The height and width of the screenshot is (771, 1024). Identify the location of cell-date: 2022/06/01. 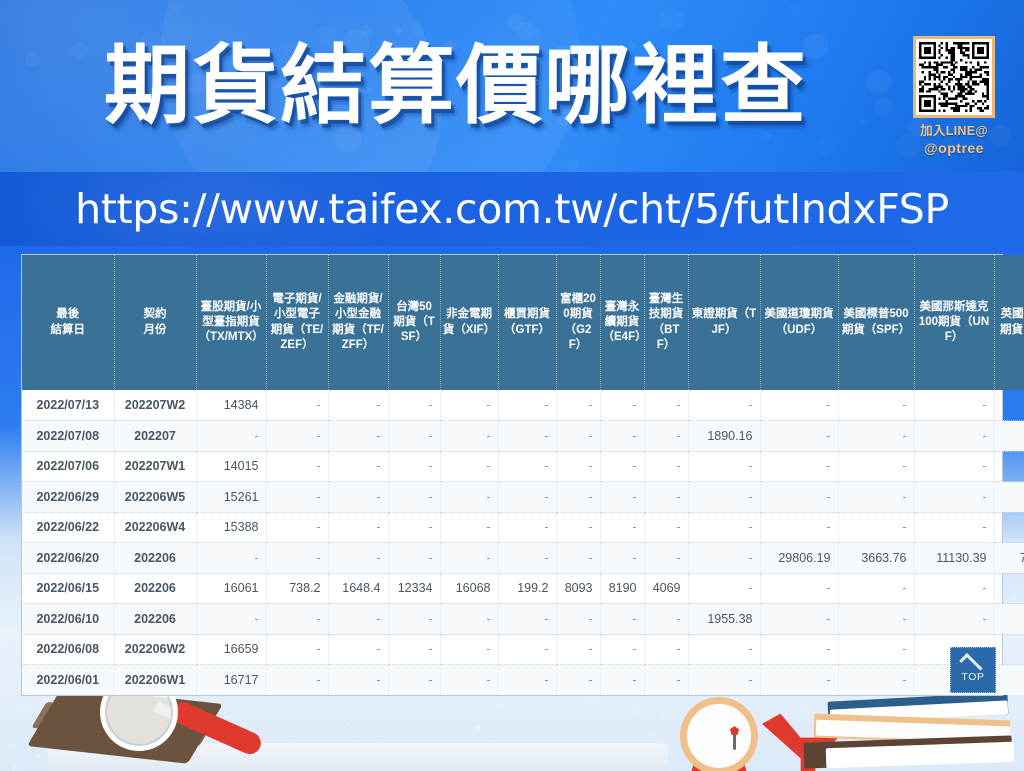
(68, 679).